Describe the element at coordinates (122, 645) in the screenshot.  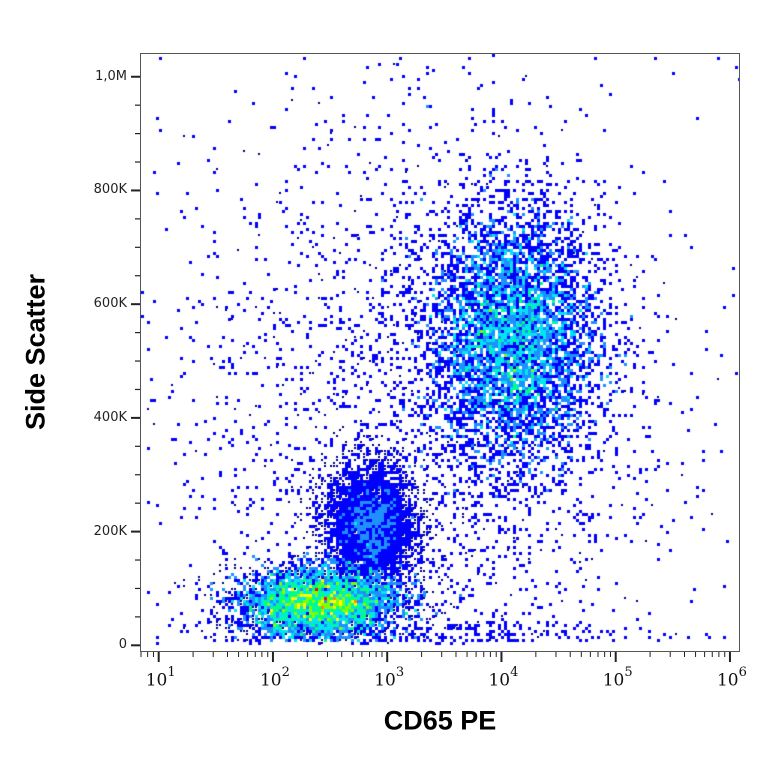
I see `y-tick-label: 0` at that location.